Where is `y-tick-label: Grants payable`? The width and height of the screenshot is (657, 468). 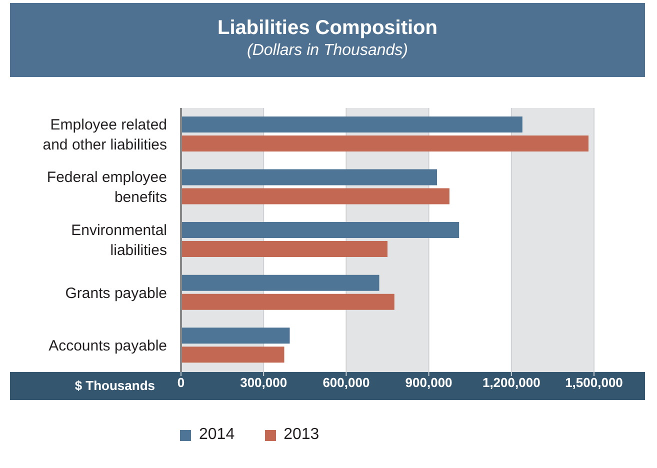 y-tick-label: Grants payable is located at coordinates (116, 293).